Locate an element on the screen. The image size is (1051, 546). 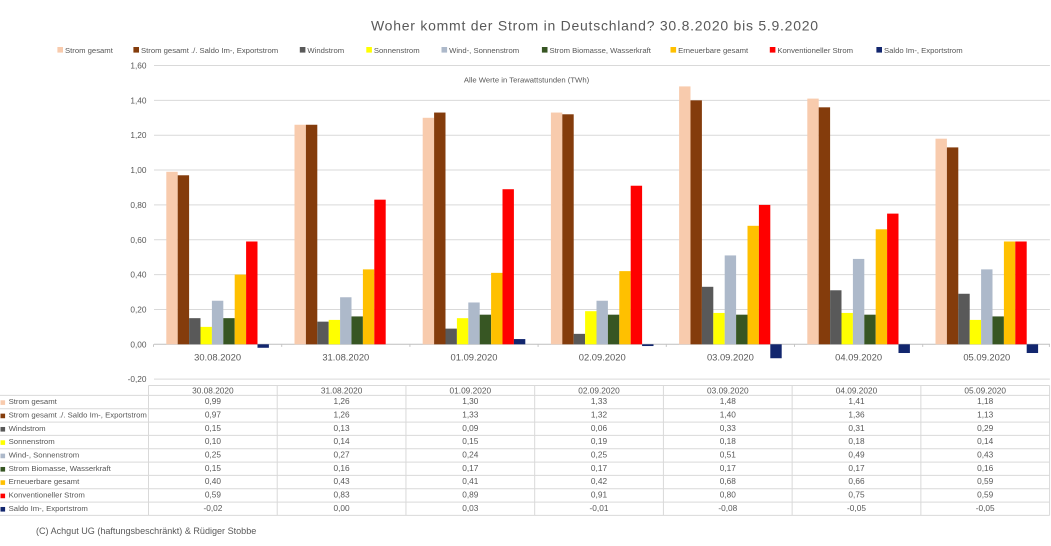
svg-text: 1,13 is located at coordinates (985, 415).